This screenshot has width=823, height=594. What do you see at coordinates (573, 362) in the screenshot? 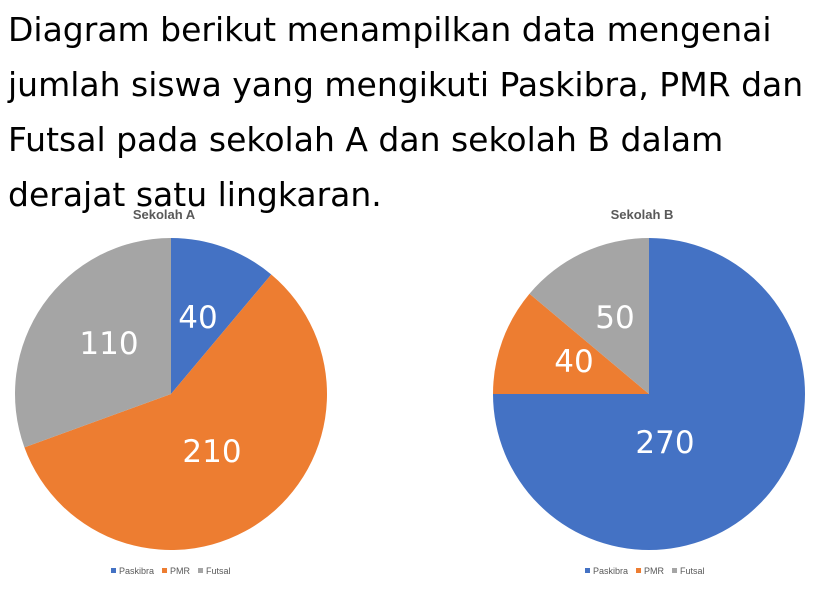
I see `data-label-pmr: 40` at bounding box center [573, 362].